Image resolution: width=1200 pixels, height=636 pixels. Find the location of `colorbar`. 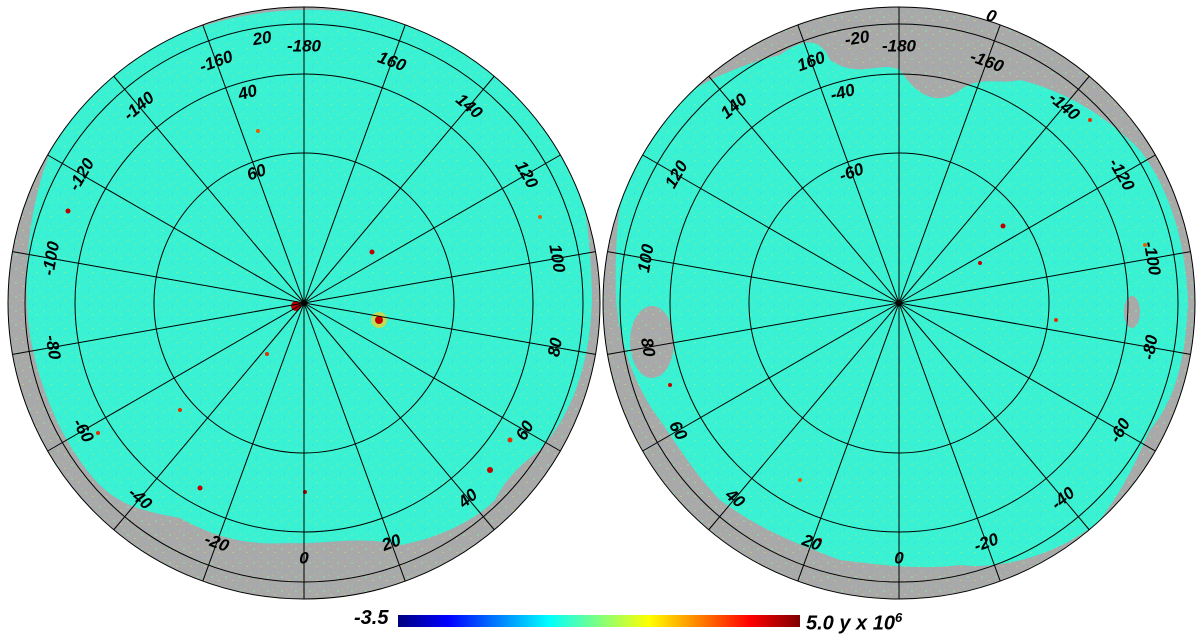

colorbar is located at coordinates (599, 621).